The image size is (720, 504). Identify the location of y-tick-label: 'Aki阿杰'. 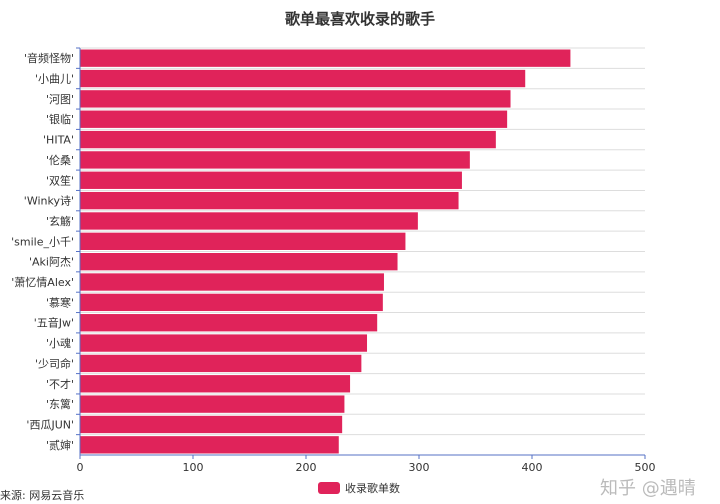
(51, 262).